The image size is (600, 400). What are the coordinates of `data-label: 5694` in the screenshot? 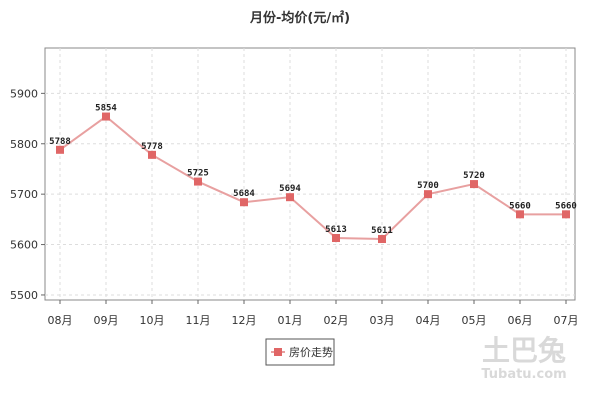 It's located at (290, 189).